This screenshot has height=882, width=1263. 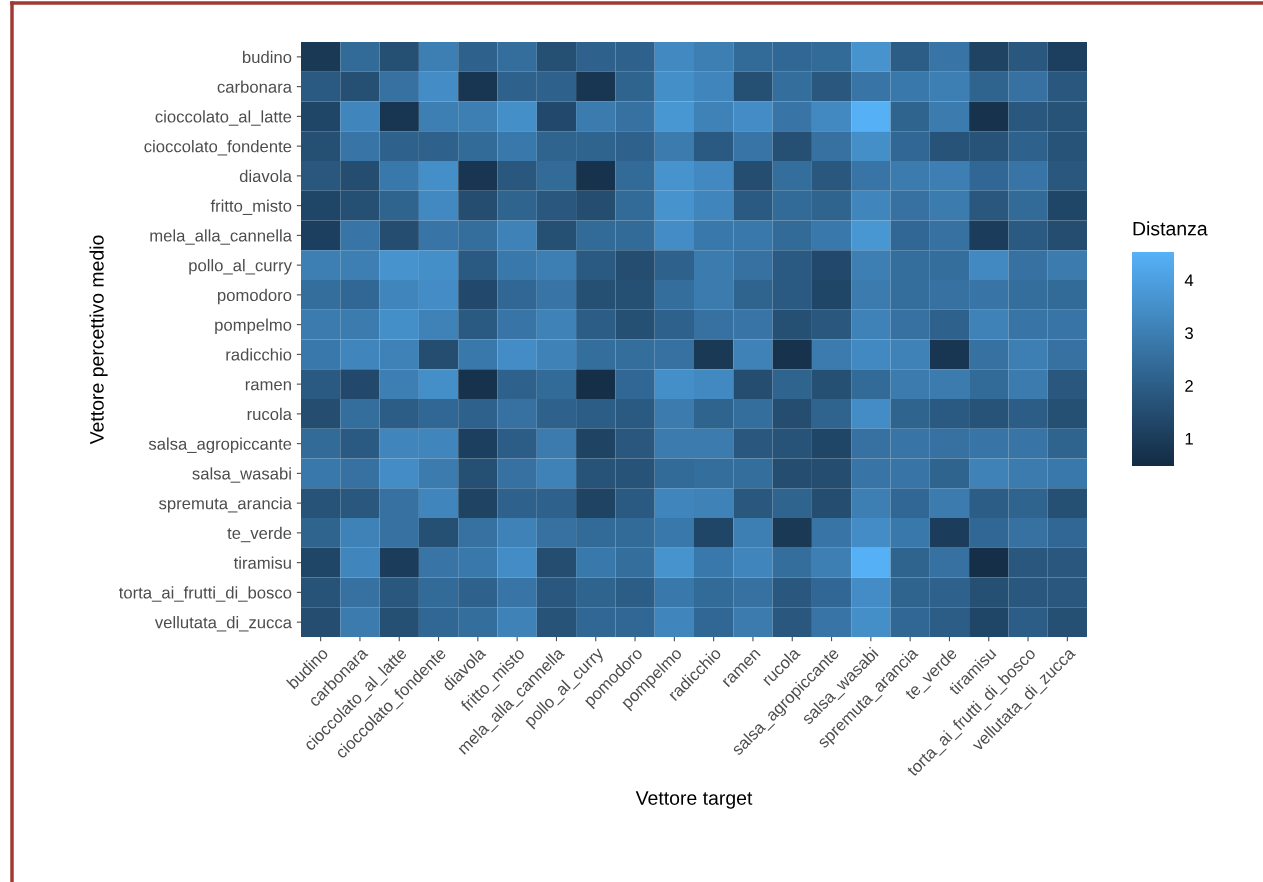 I want to click on x-axis-title: Vettore target, so click(x=694, y=800).